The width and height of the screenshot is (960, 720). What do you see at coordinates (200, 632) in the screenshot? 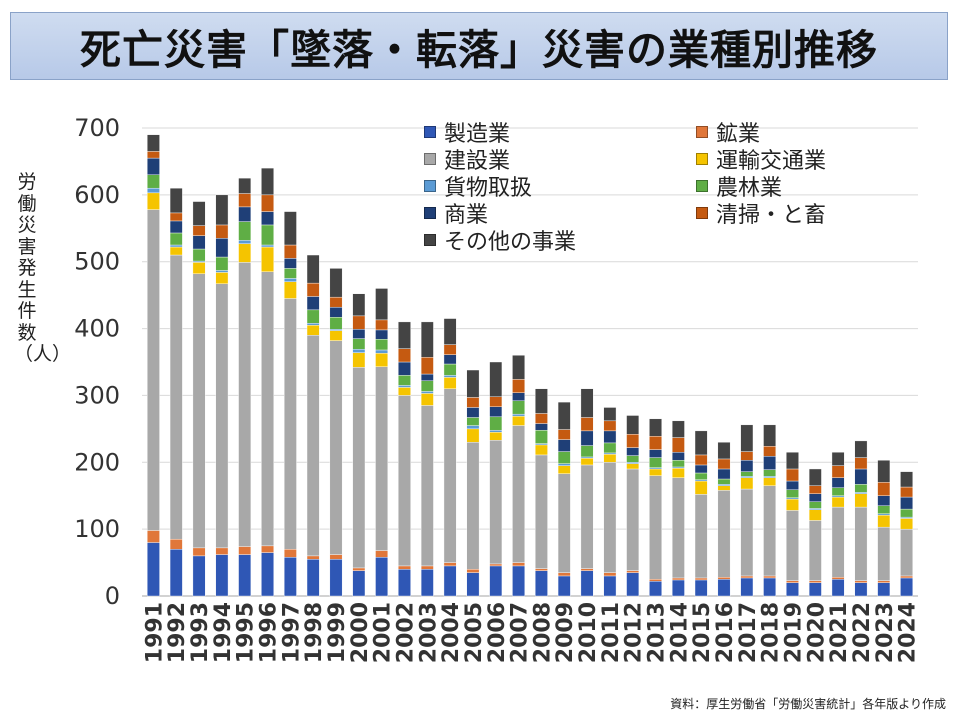
I see `x-tick-label: 1993` at bounding box center [200, 632].